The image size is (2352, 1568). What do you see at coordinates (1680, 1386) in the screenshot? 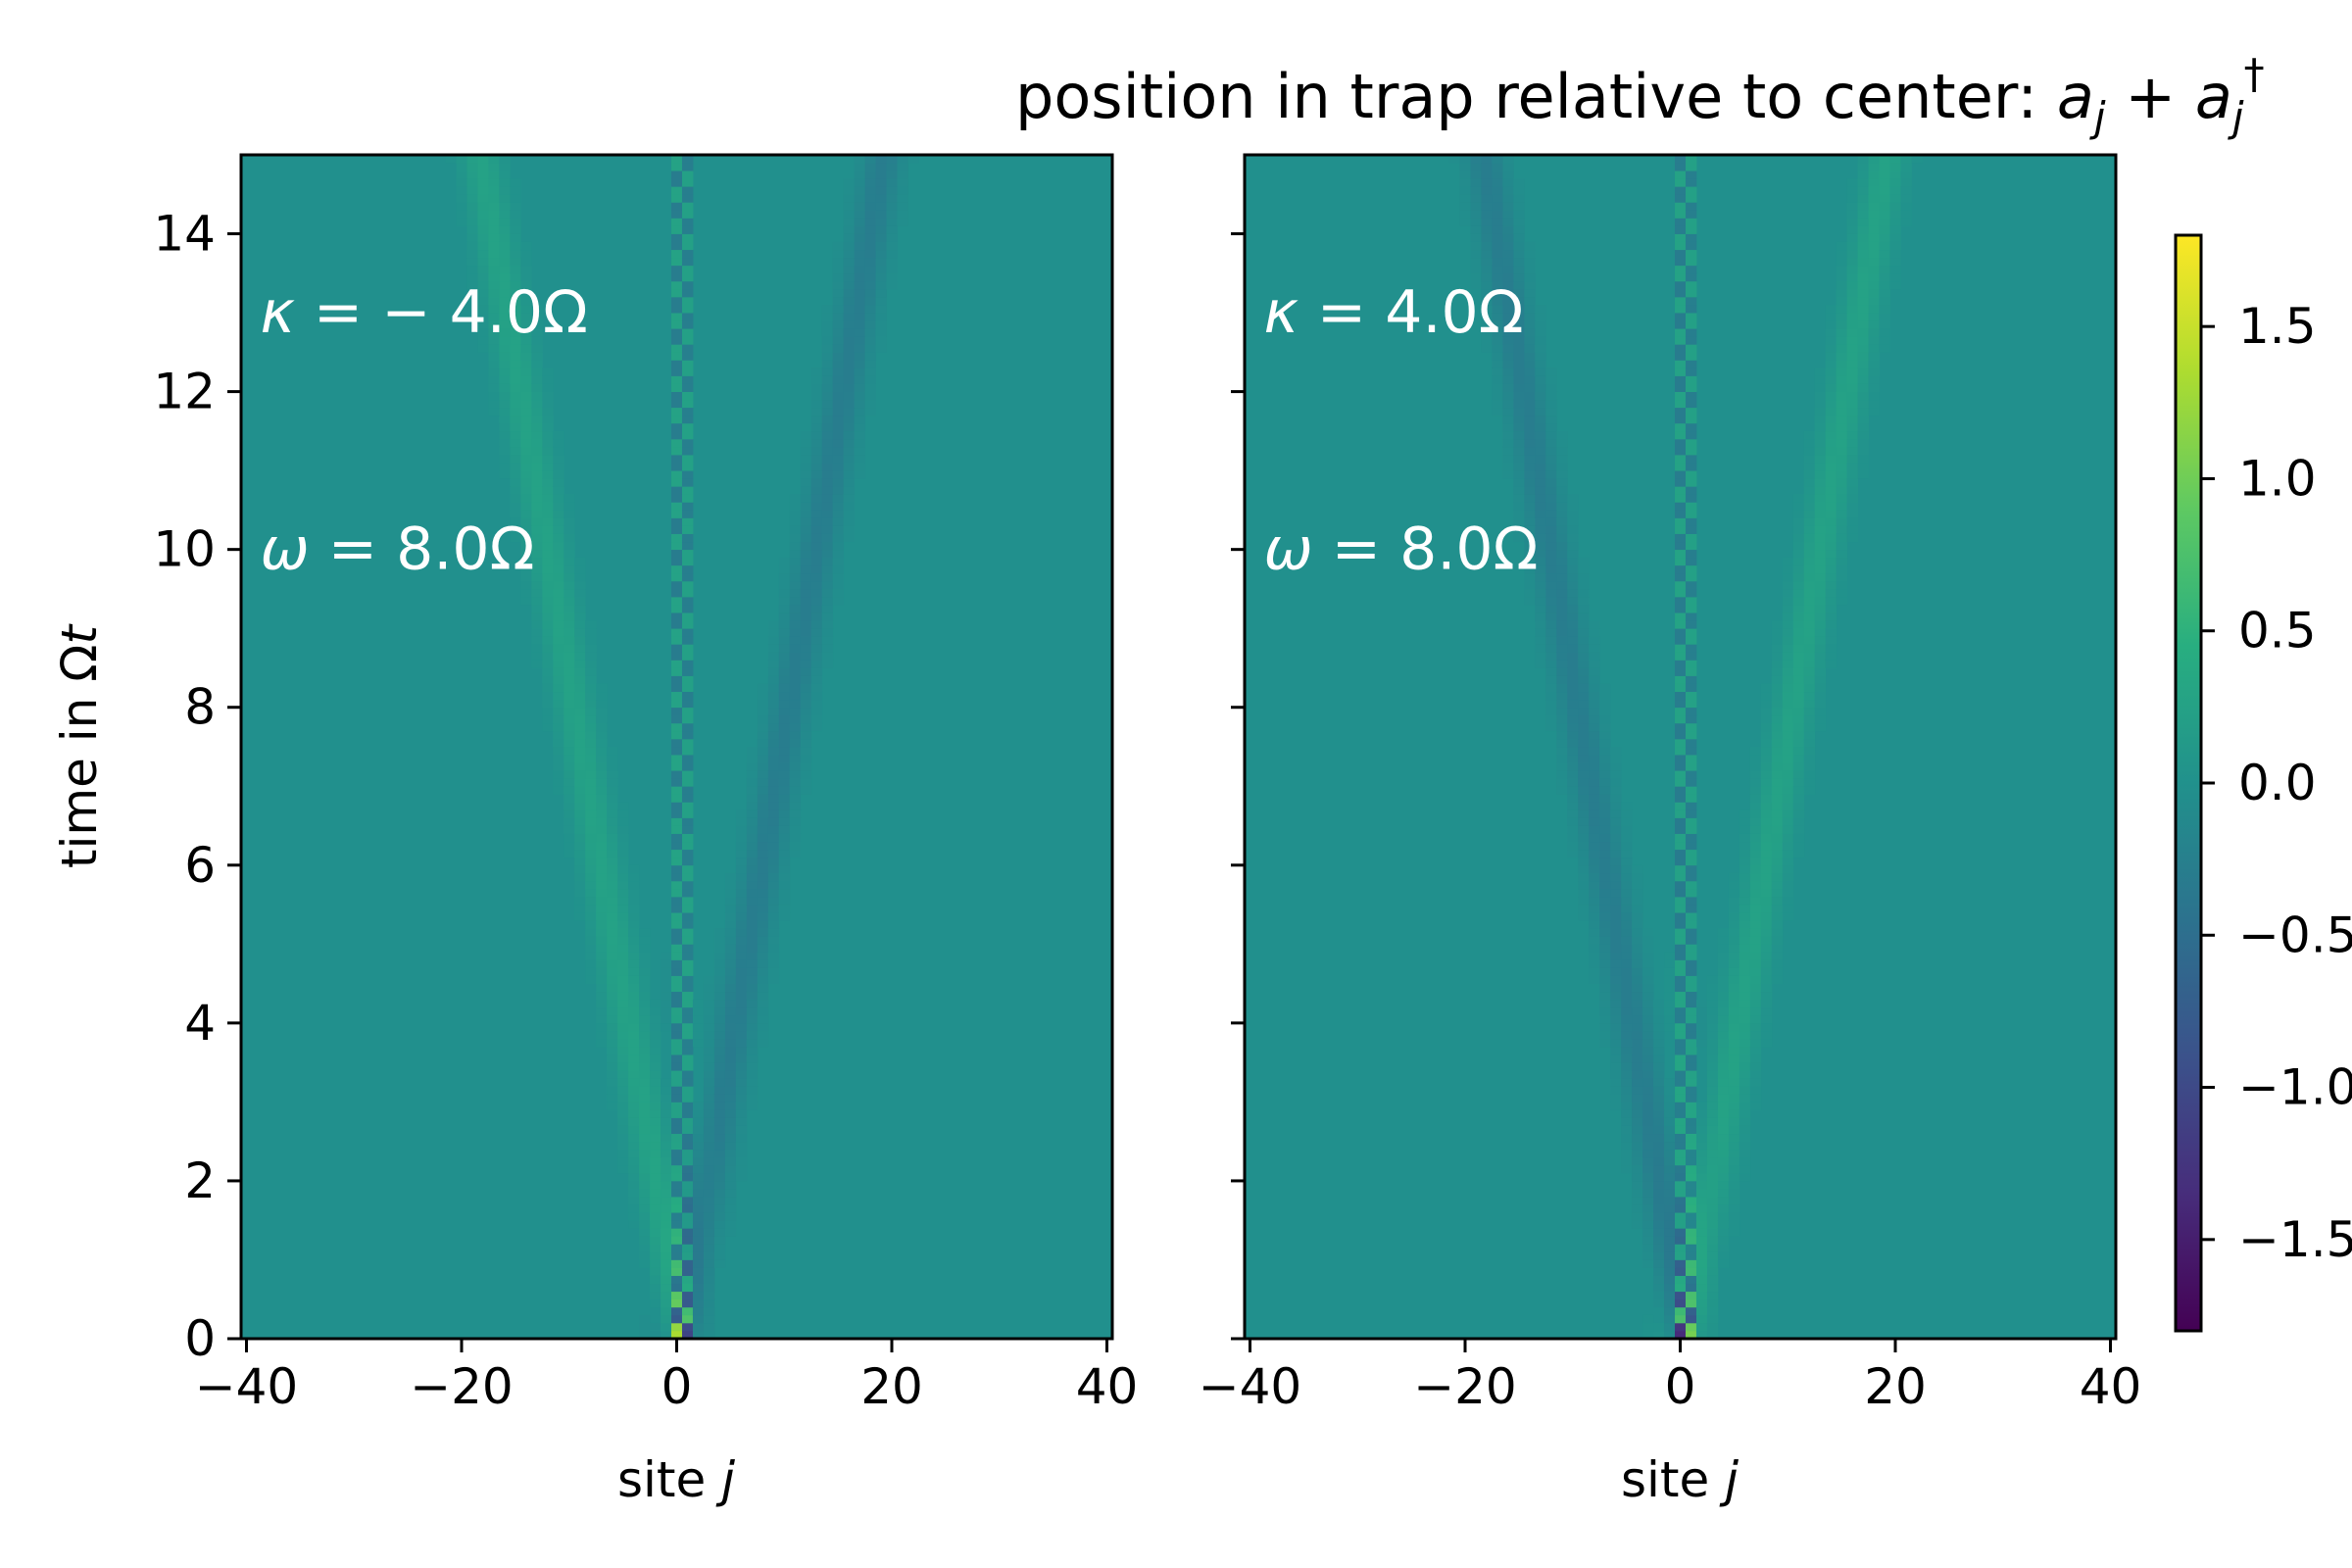
I see `x-tick-label: 0` at bounding box center [1680, 1386].